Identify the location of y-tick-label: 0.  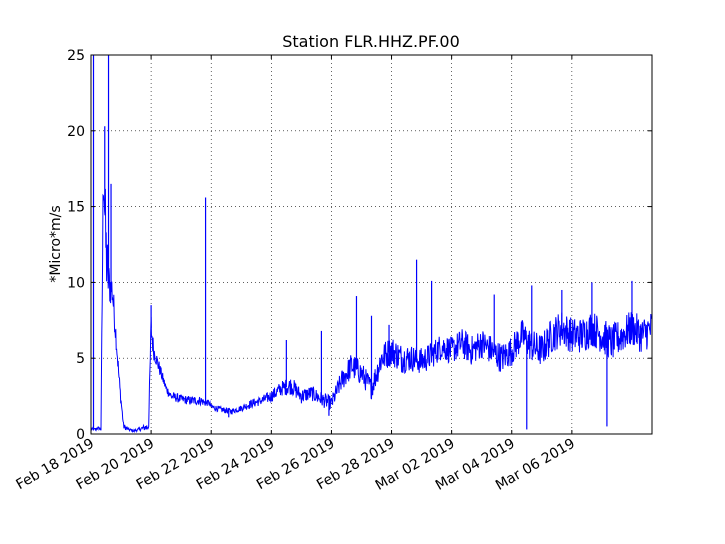
(80, 435).